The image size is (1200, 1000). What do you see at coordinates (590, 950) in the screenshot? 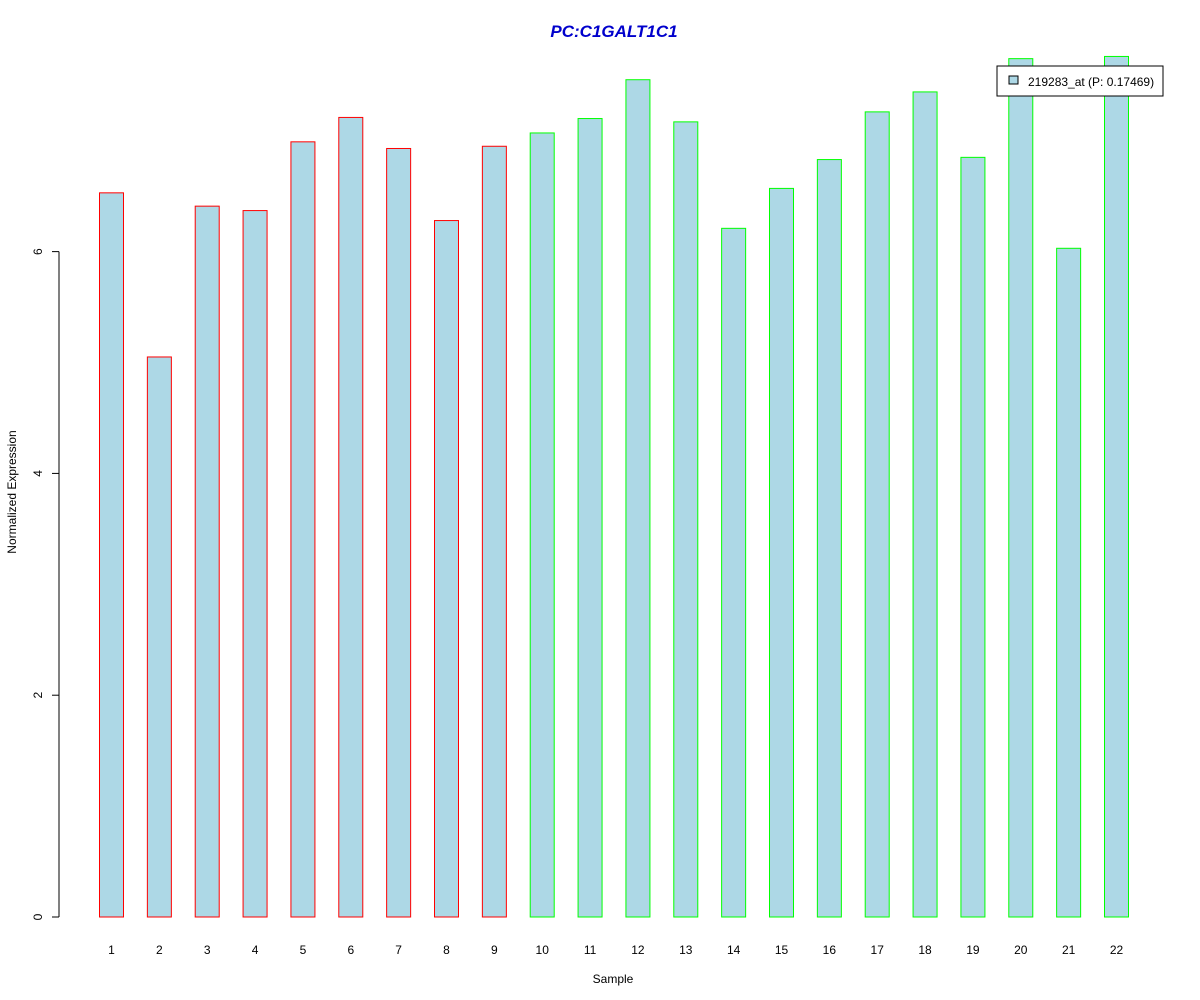
I see `x-tick-label: 11` at bounding box center [590, 950].